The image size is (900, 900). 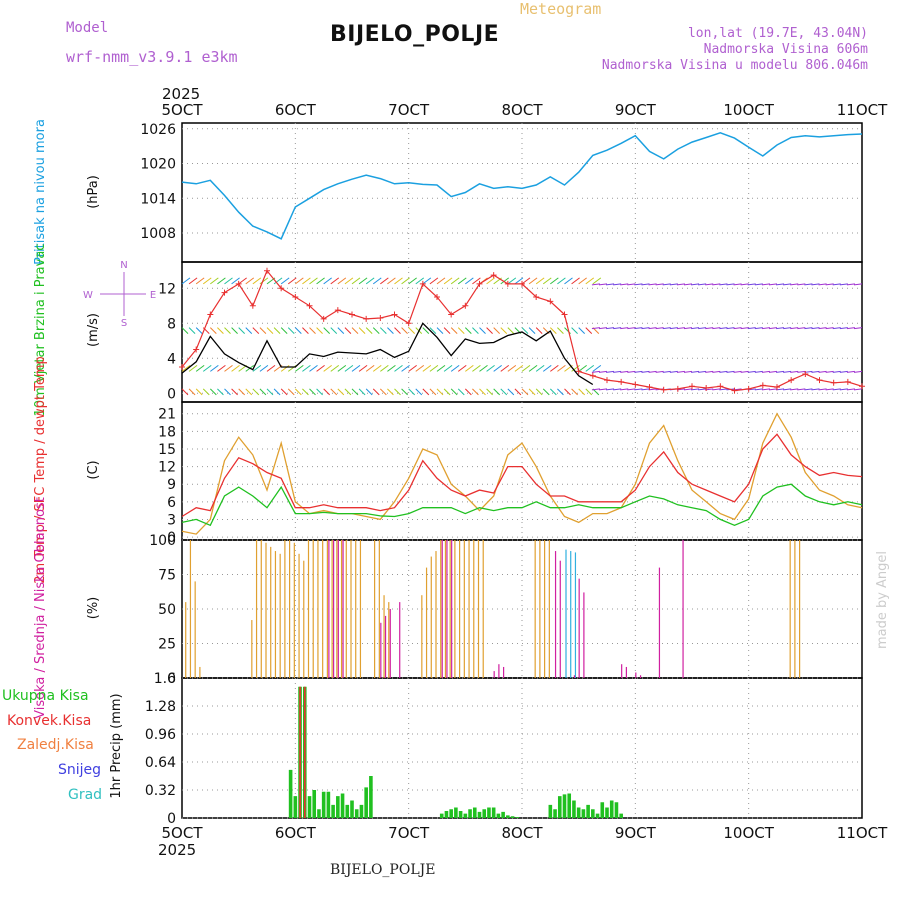 What do you see at coordinates (93, 469) in the screenshot?
I see `temp-ylabel: (C)` at bounding box center [93, 469].